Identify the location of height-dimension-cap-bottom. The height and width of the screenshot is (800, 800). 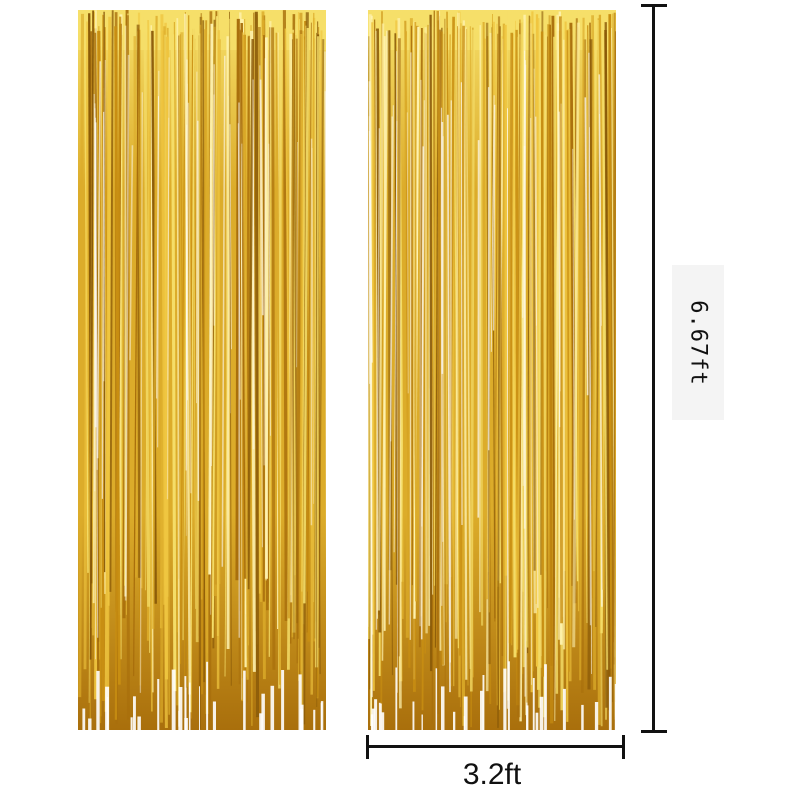
(654, 731).